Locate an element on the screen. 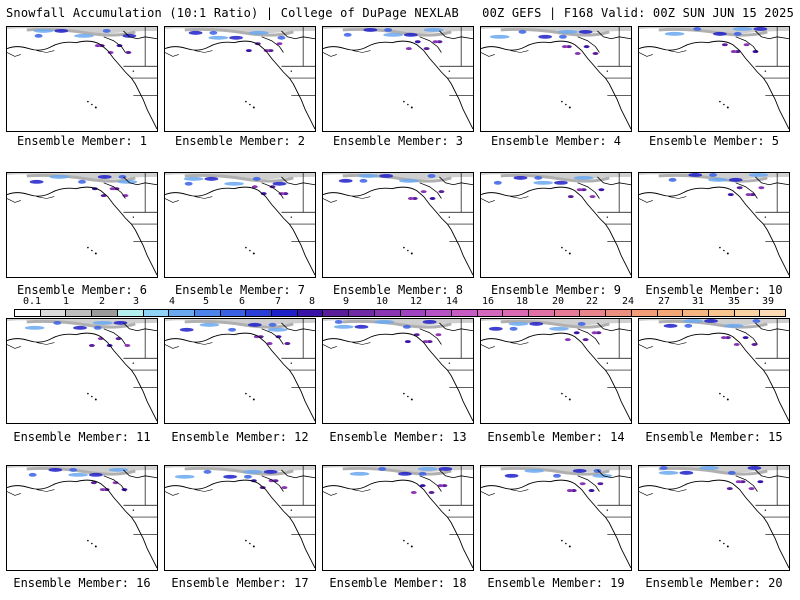  colorbar-tick-label: 31 is located at coordinates (698, 301).